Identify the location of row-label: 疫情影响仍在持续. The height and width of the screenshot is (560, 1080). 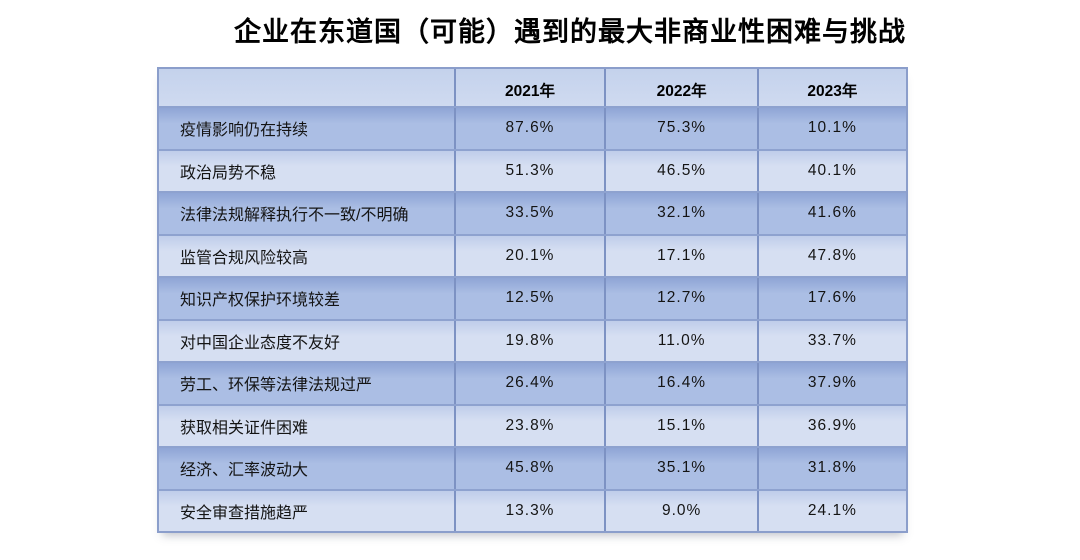
(307, 128).